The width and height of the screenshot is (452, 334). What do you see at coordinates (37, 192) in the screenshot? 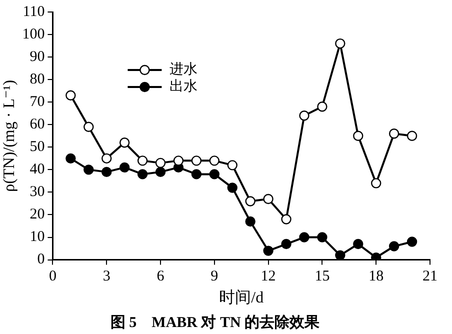
I see `y-tick-label: 30` at bounding box center [37, 192].